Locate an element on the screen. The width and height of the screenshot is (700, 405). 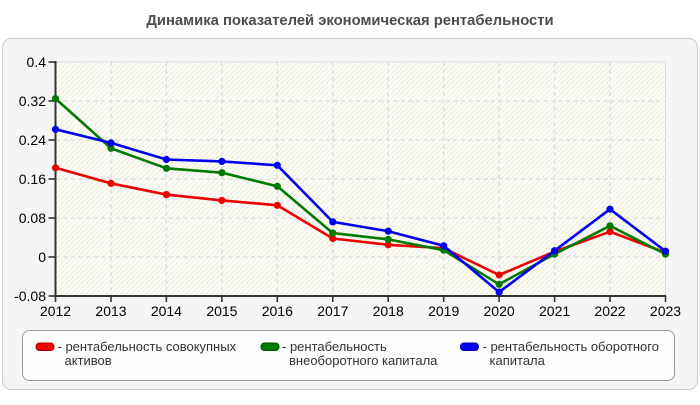
svg-text: 2013 is located at coordinates (110, 311).